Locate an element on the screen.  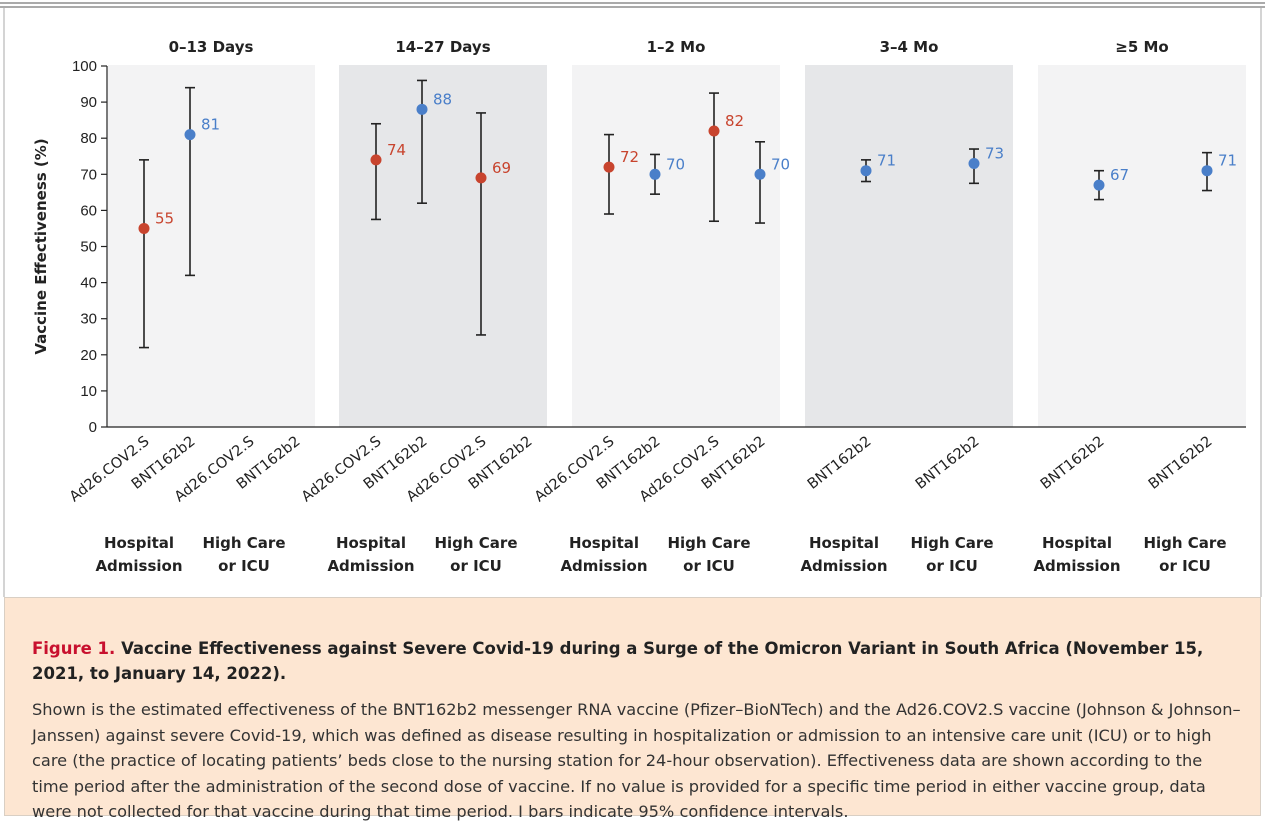
y-tick-label: 40 is located at coordinates (88, 283).